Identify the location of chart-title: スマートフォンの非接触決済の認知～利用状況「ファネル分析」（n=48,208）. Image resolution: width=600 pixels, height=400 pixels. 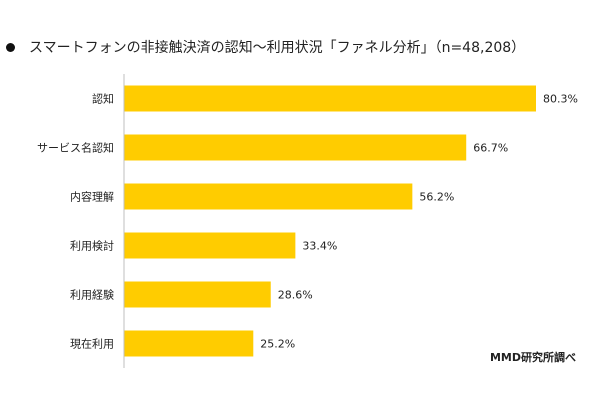
(277, 48).